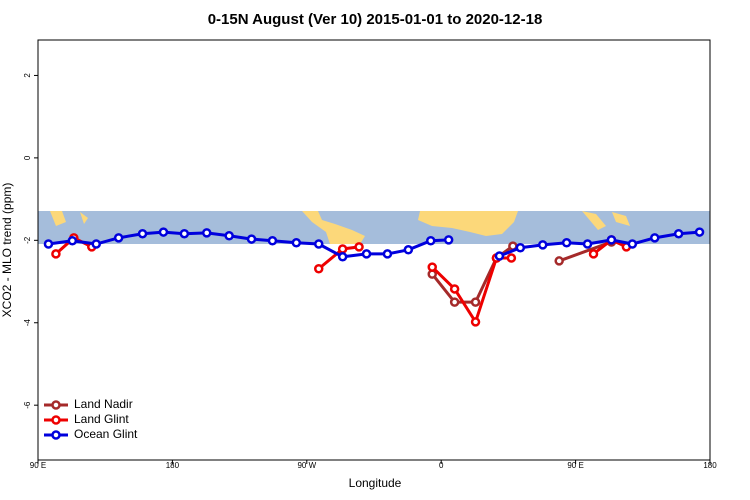 Image resolution: width=750 pixels, height=500 pixels. Describe the element at coordinates (27, 240) in the screenshot. I see `y-tick-label: -2` at that location.